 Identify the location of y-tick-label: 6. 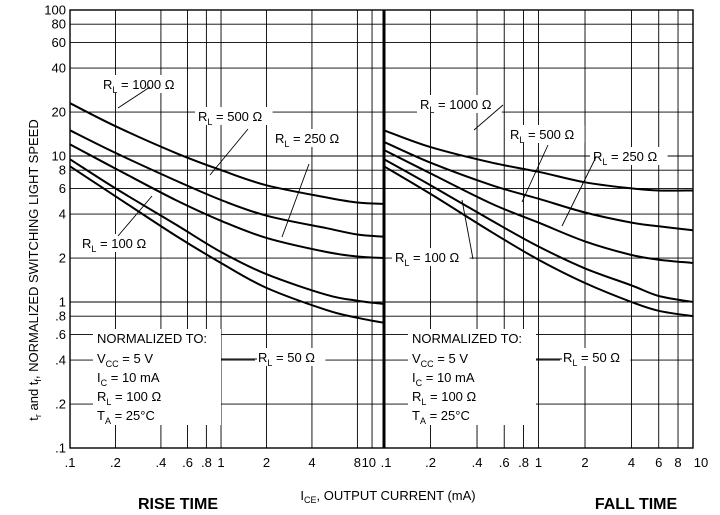
(62, 188).